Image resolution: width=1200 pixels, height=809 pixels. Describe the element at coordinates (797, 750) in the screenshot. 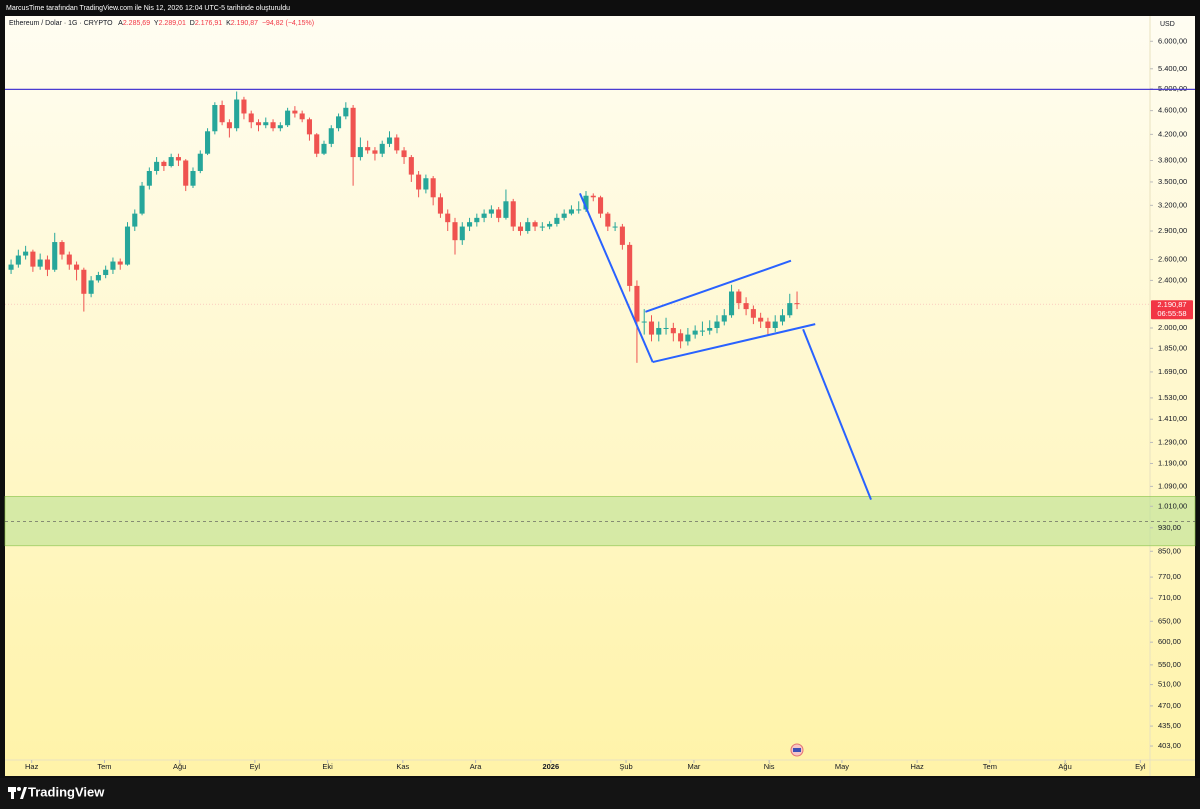

I see `event-icon` at that location.